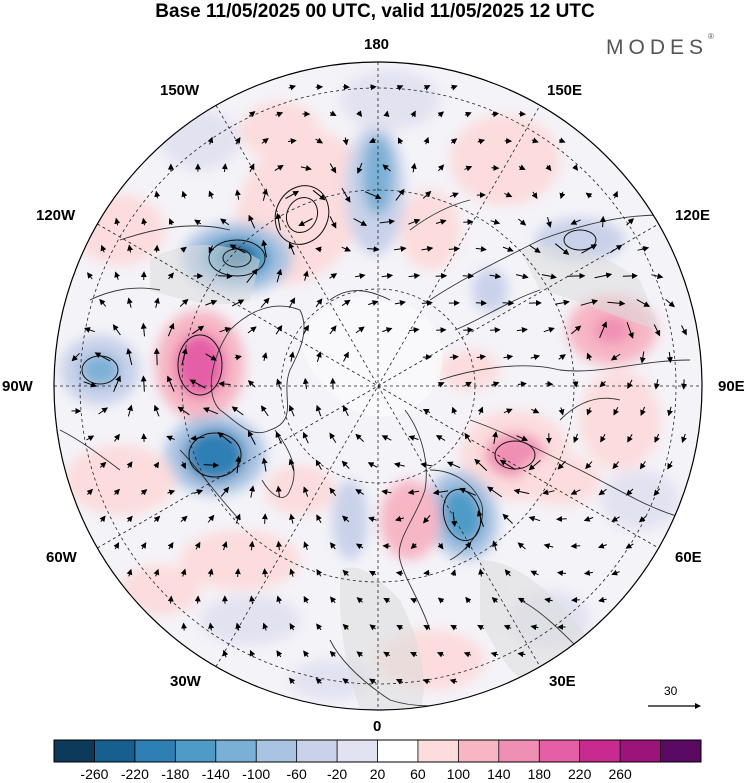 Image resolution: width=750 pixels, height=783 pixels. I want to click on lon-label-180: 180, so click(377, 44).